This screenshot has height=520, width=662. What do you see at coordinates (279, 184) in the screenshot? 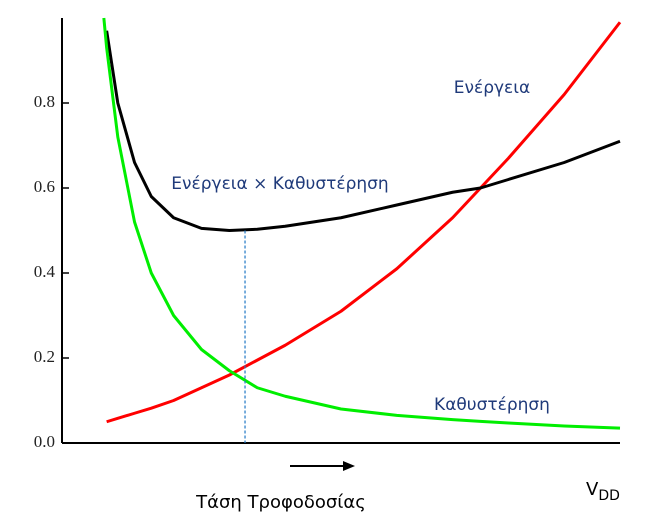
I see `series-label: Ενέργεια × Καθυστέρηση` at bounding box center [279, 184].